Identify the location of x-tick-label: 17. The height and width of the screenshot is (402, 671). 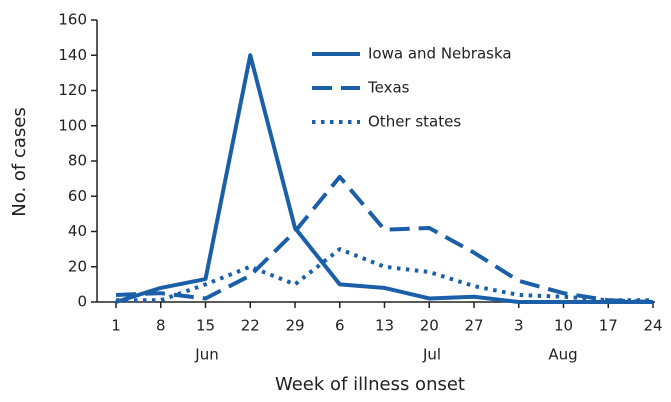
(608, 326).